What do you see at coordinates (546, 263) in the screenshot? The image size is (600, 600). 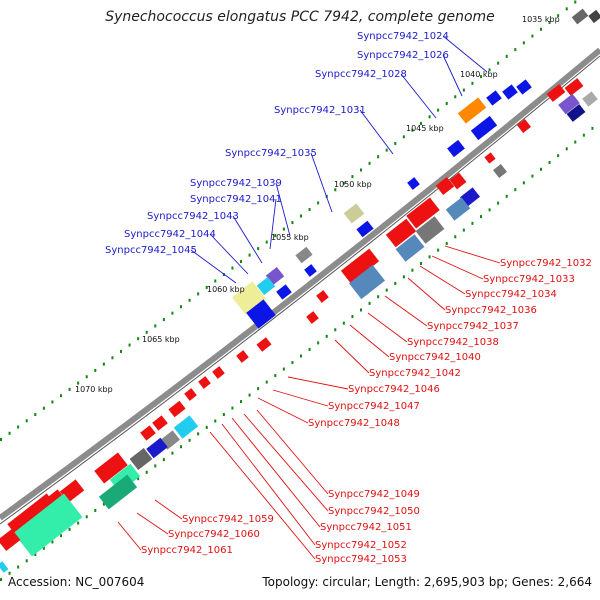 I see `gene-label: Synpcc7942_1032` at bounding box center [546, 263].